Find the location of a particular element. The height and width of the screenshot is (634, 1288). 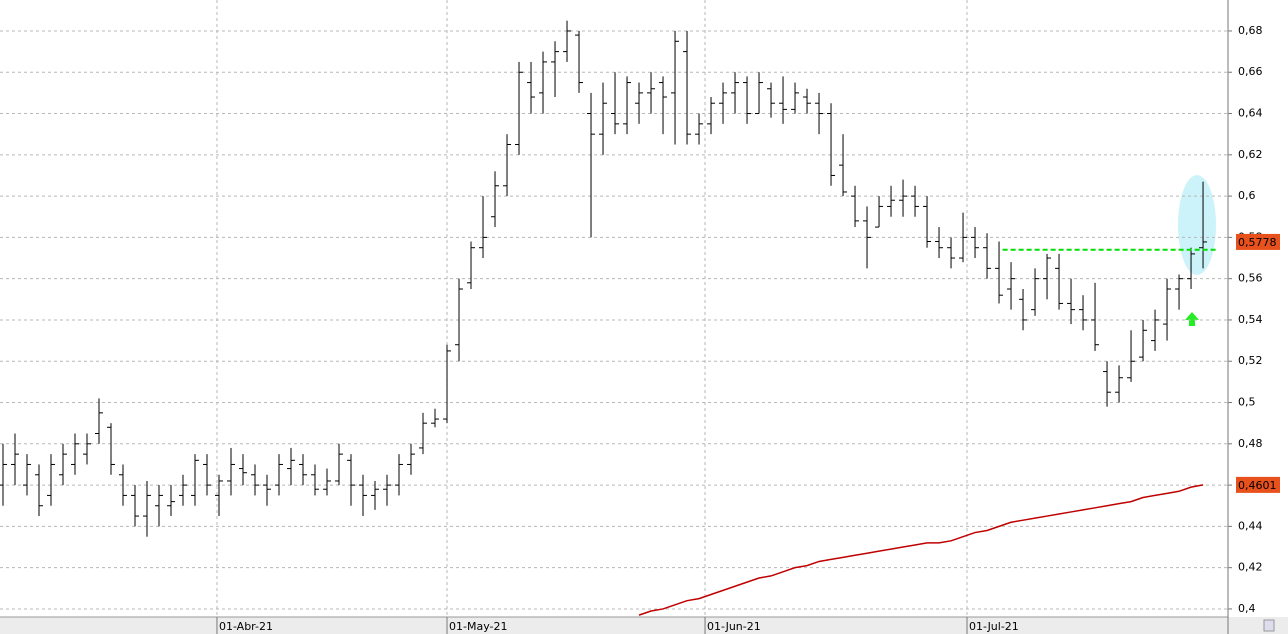

x-tick-label: 01-Jun-21 is located at coordinates (734, 626).